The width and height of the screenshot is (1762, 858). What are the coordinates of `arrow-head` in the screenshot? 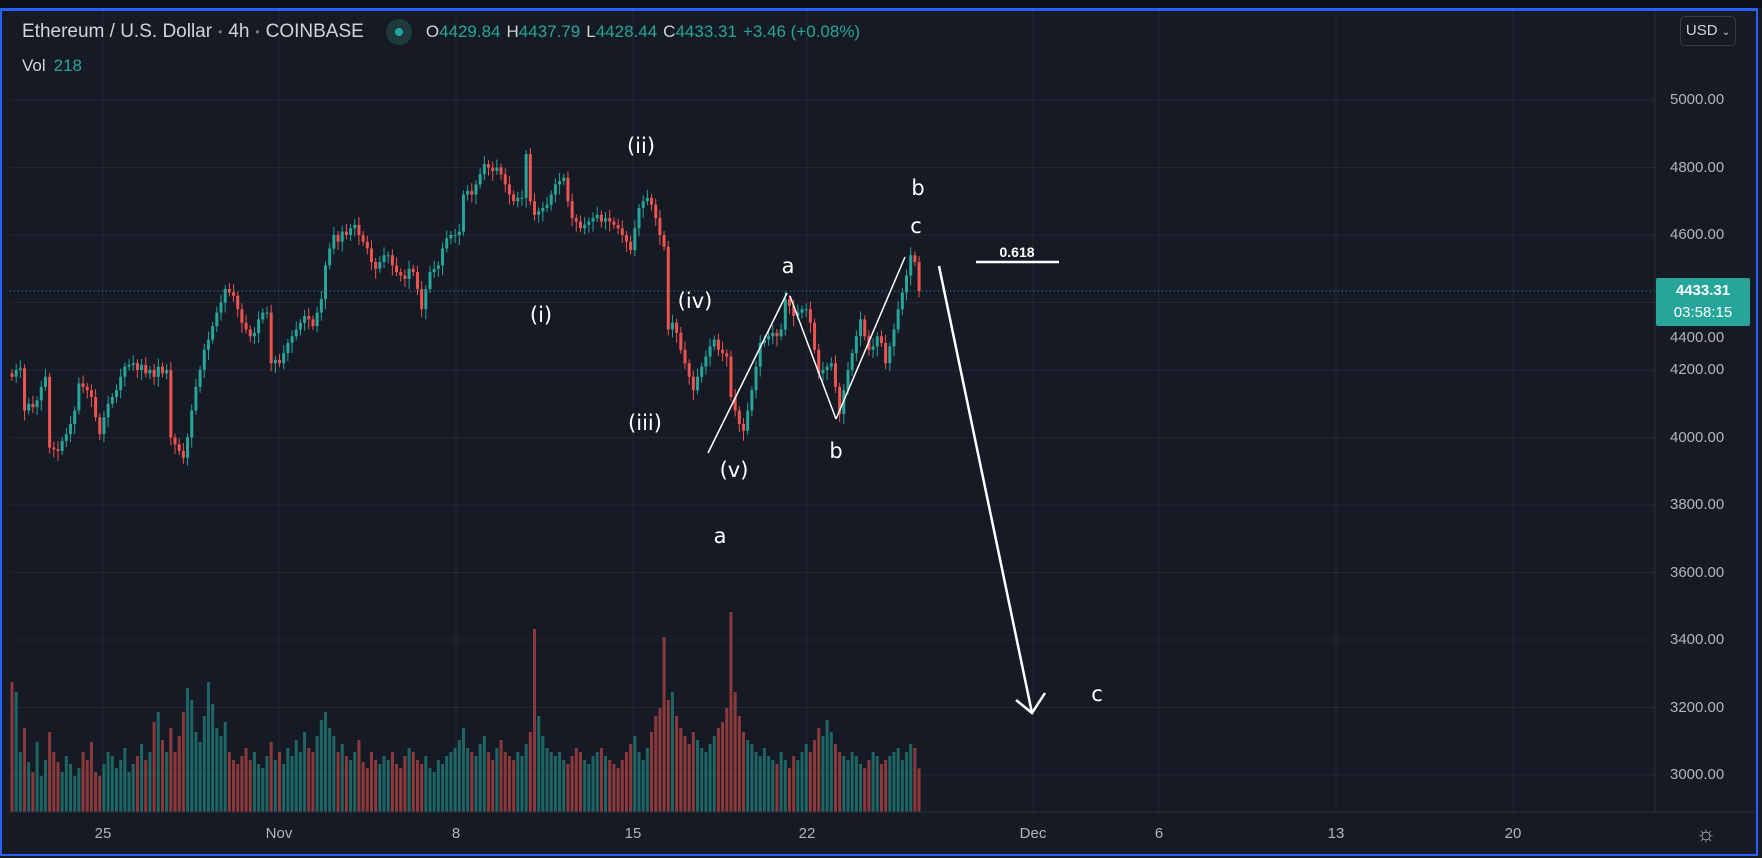 It's located at (1031, 703).